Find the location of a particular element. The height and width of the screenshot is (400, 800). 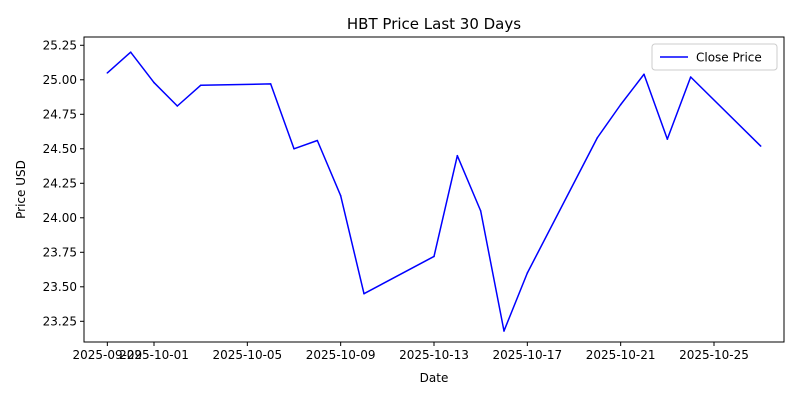

x-tick-label: 2025-10-13 is located at coordinates (434, 355).